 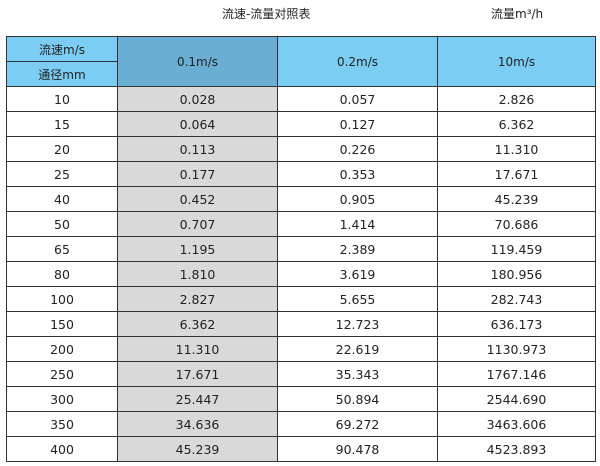 What do you see at coordinates (516, 449) in the screenshot?
I see `flow-cell: 4523.893` at bounding box center [516, 449].